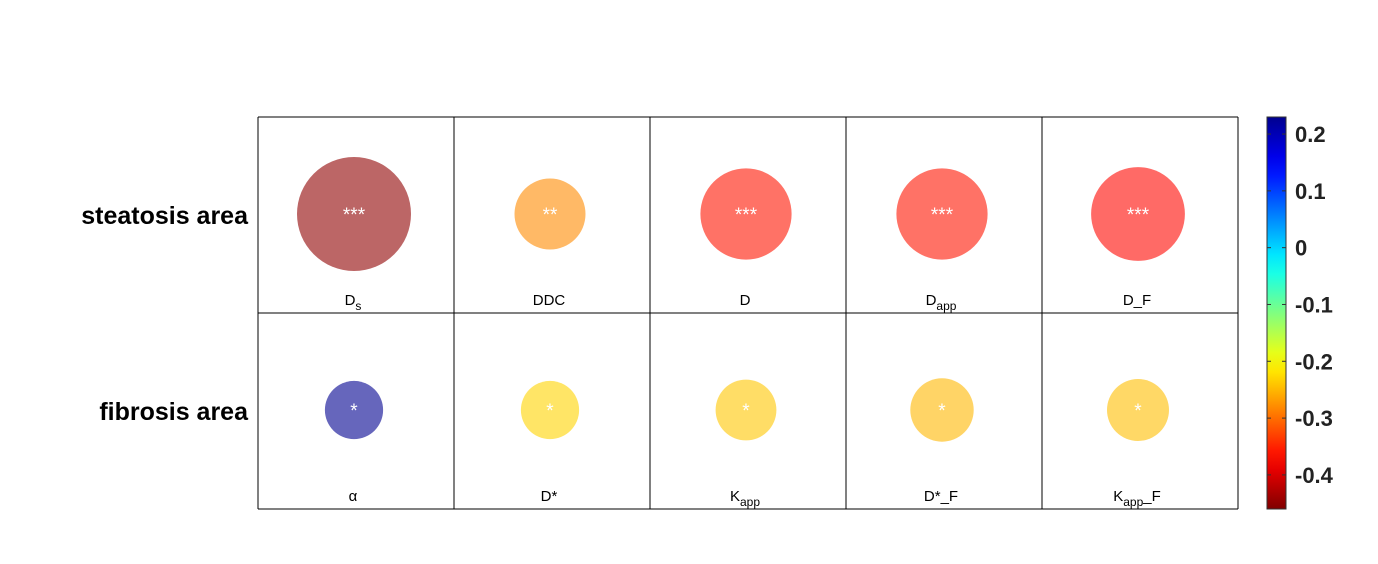 Image resolution: width=1378 pixels, height=564 pixels. Describe the element at coordinates (941, 302) in the screenshot. I see `parameter-label: Dapp` at that location.